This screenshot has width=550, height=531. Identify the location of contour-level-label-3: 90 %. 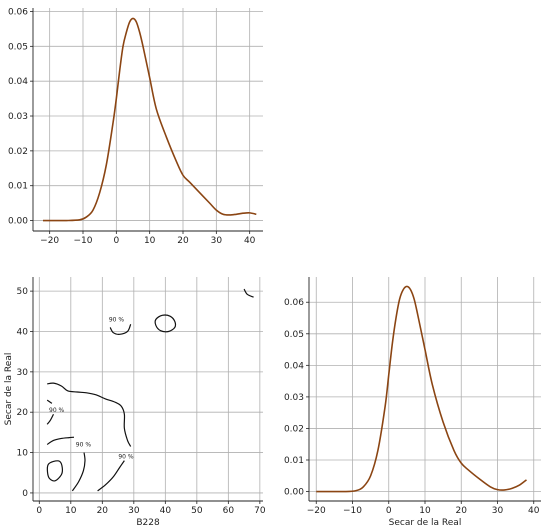
(126, 457).